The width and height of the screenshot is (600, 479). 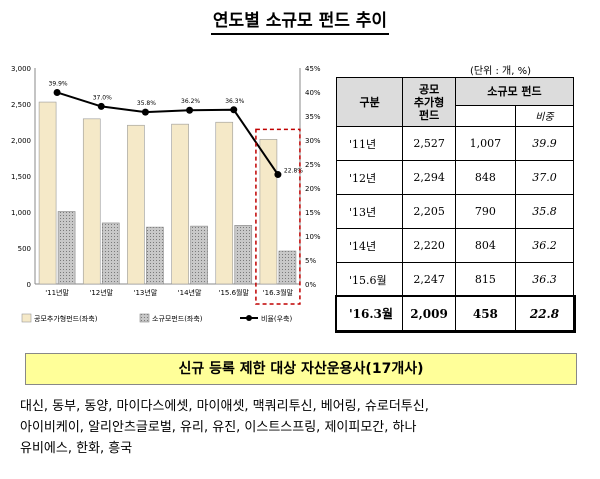 I want to click on y-tick-label-left: 3,000, so click(x=21, y=69).